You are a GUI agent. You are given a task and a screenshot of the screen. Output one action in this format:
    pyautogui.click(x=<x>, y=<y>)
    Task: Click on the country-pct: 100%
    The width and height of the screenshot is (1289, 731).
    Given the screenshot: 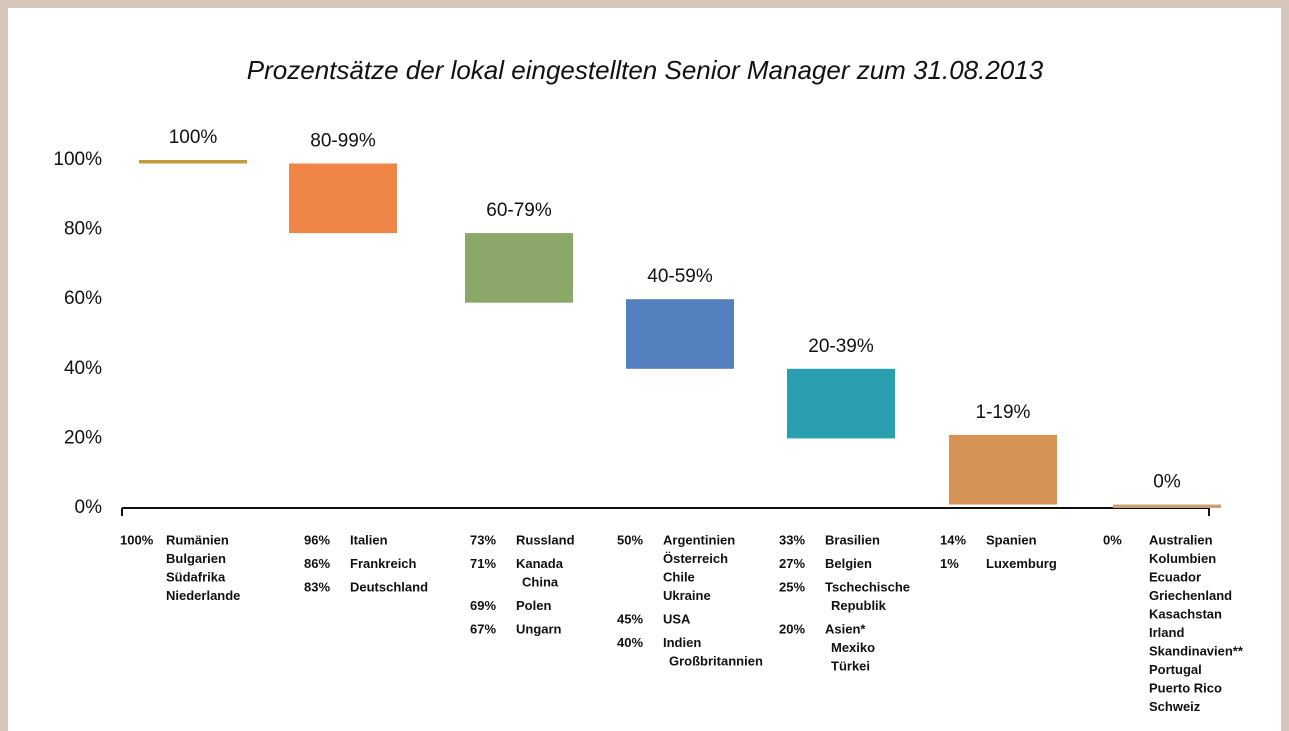 What is the action you would take?
    pyautogui.click(x=137, y=539)
    